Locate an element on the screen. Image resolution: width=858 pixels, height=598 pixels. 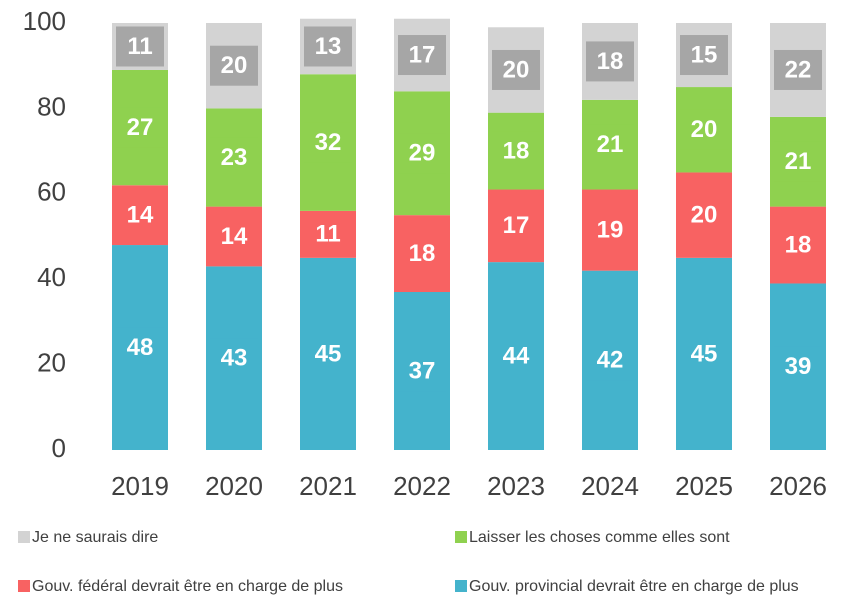
value-label: 22 is located at coordinates (798, 69).